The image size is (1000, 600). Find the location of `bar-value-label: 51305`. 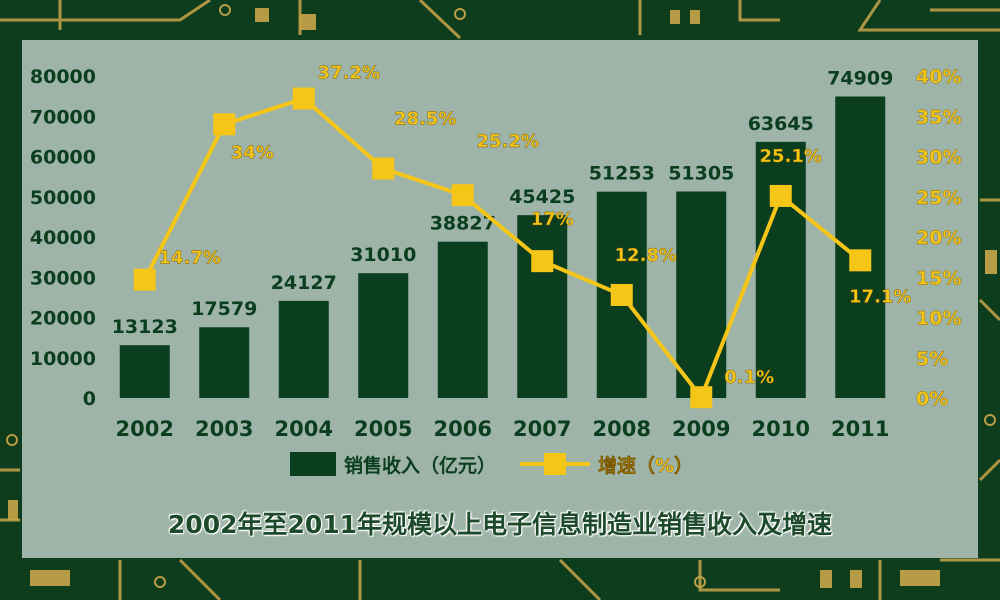

bar-value-label: 51305 is located at coordinates (701, 173).